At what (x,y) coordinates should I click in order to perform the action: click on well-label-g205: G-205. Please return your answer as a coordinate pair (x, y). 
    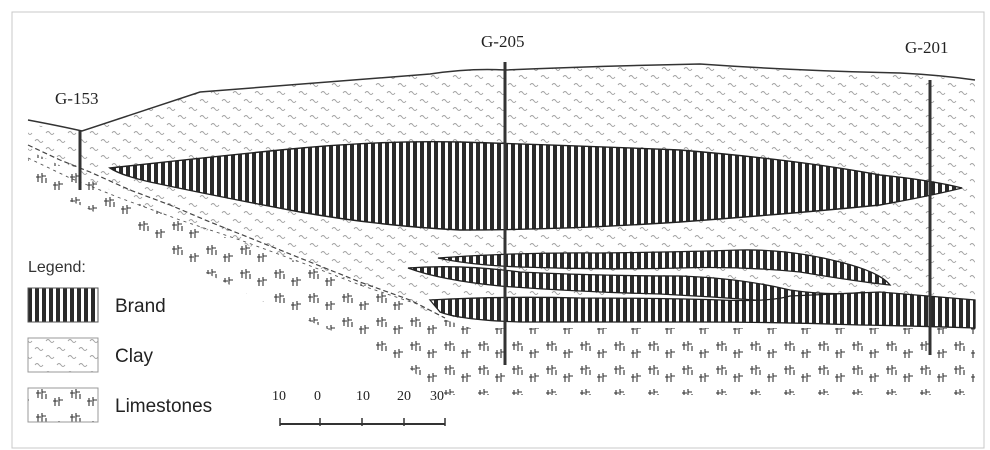
    Looking at the image, I should click on (502, 41).